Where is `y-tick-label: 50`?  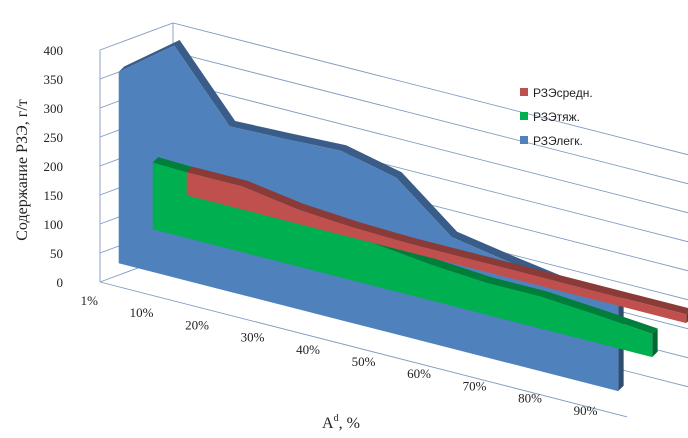
y-tick-label: 50 is located at coordinates (56, 253).